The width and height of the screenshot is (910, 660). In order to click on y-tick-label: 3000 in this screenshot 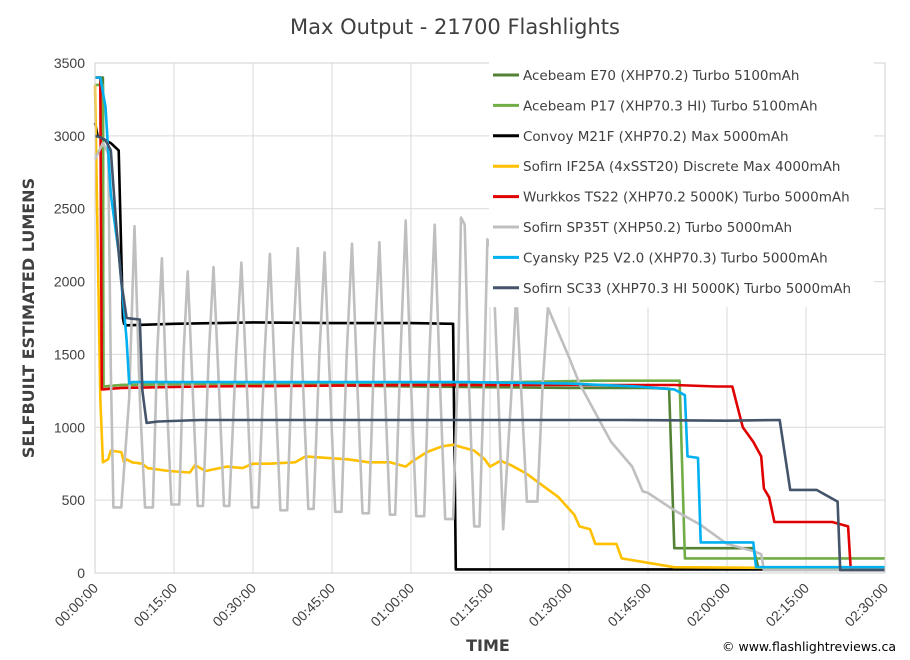, I will do `click(69, 136)`.